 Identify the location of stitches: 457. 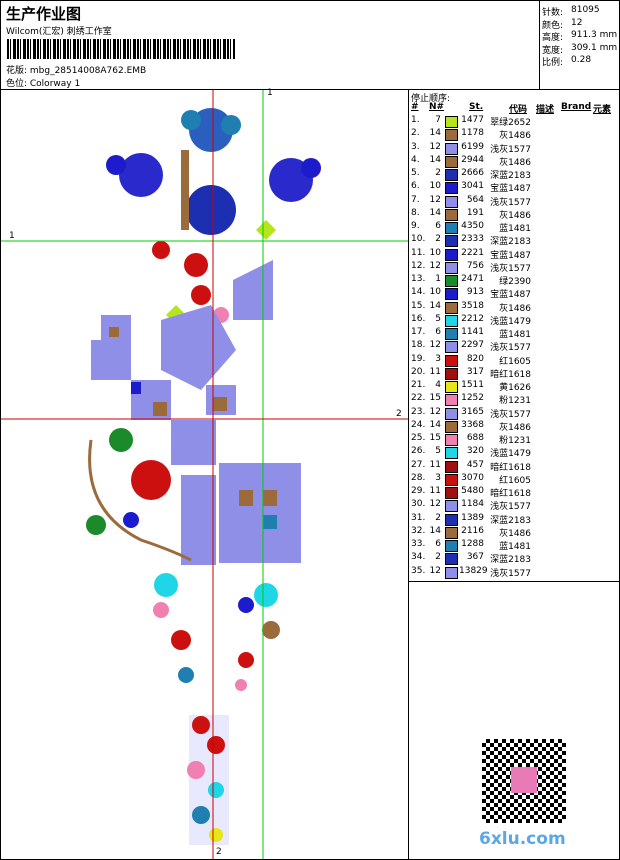
(475, 464).